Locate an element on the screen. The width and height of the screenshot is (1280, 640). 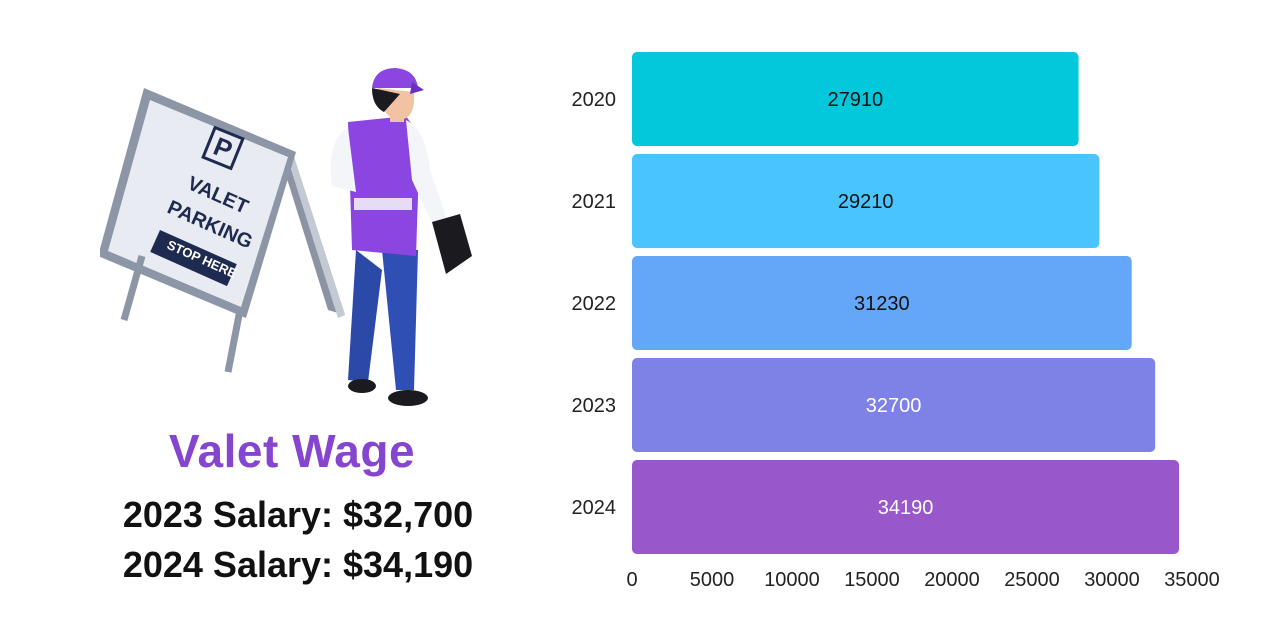
salary-2023-text: 2023 Salary: $32,700 is located at coordinates (298, 514).